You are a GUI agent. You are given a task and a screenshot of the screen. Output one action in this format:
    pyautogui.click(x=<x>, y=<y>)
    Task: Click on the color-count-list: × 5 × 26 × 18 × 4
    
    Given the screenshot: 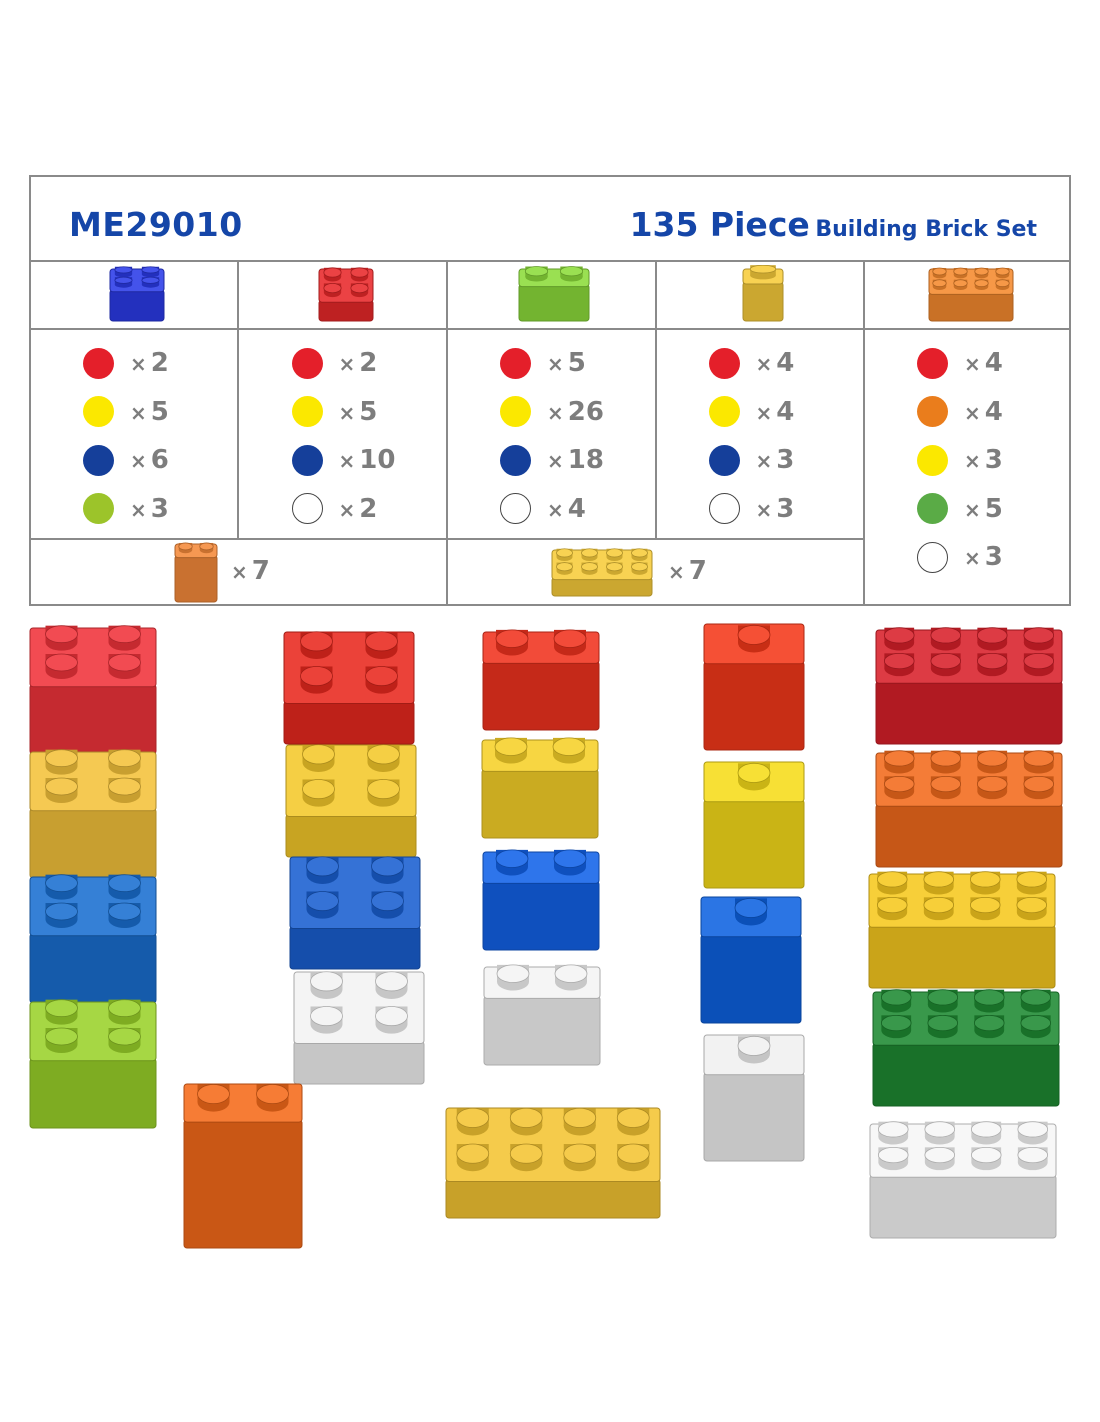 What is the action you would take?
    pyautogui.click(x=552, y=436)
    